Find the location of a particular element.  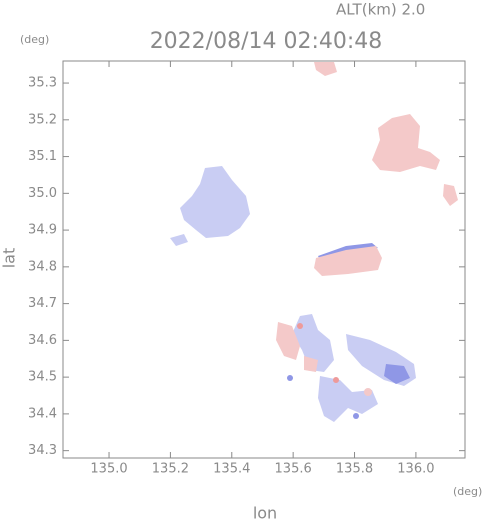

y-tick-label: 35.1 is located at coordinates (42, 156).